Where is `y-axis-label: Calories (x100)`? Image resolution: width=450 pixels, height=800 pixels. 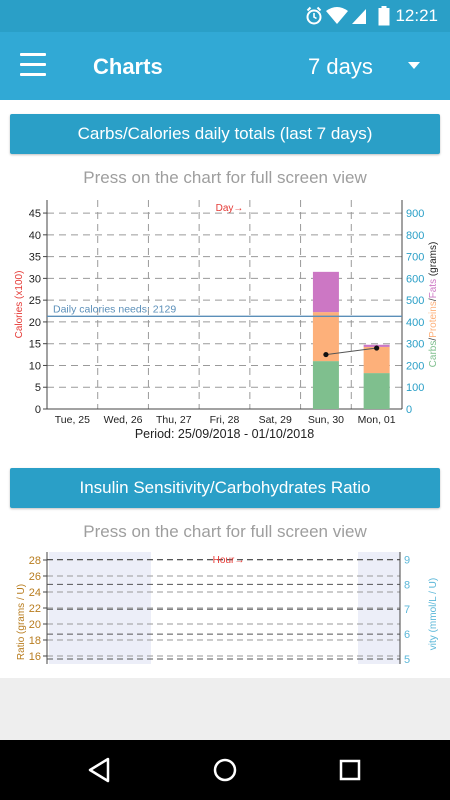 y-axis-label: Calories (x100) is located at coordinates (19, 305).